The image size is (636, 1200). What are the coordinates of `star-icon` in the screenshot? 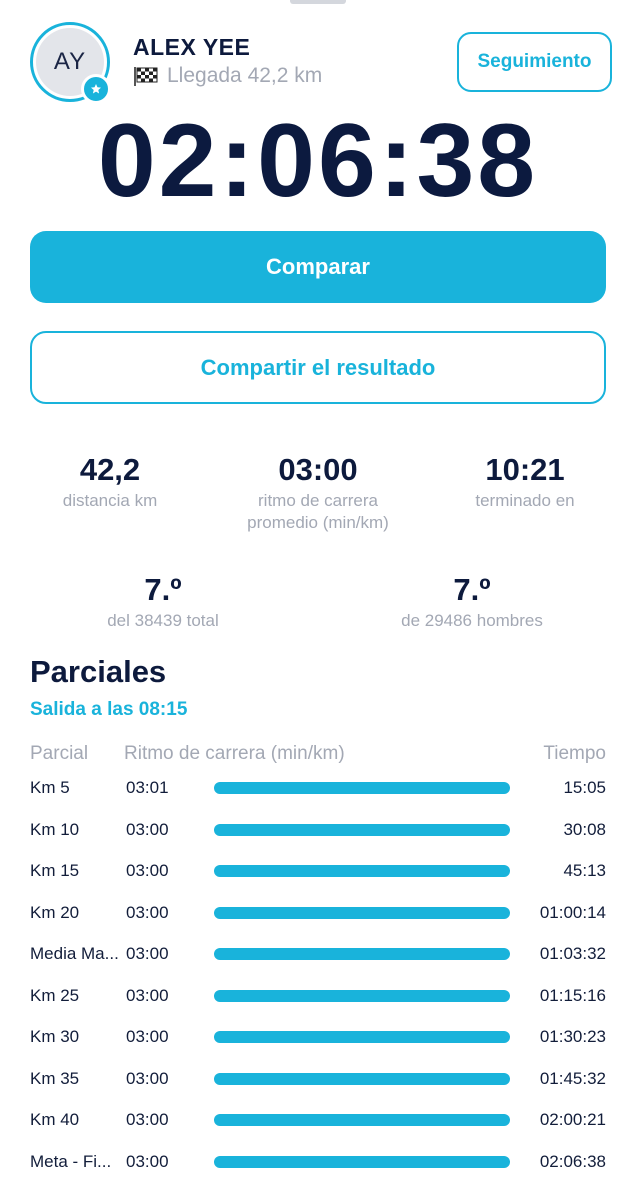 It's located at (96, 89).